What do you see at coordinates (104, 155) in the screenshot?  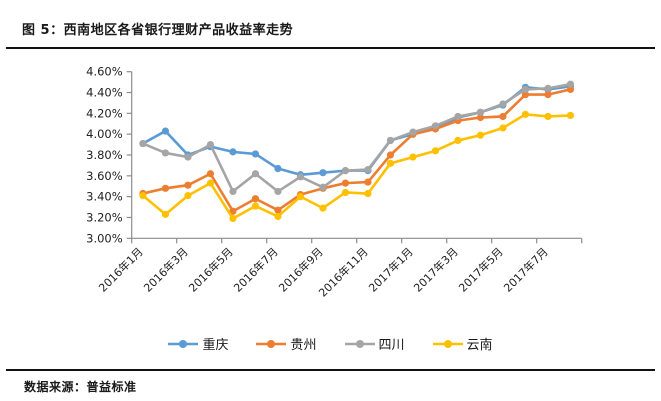 I see `y-axis-tick-label: 3.80%` at bounding box center [104, 155].